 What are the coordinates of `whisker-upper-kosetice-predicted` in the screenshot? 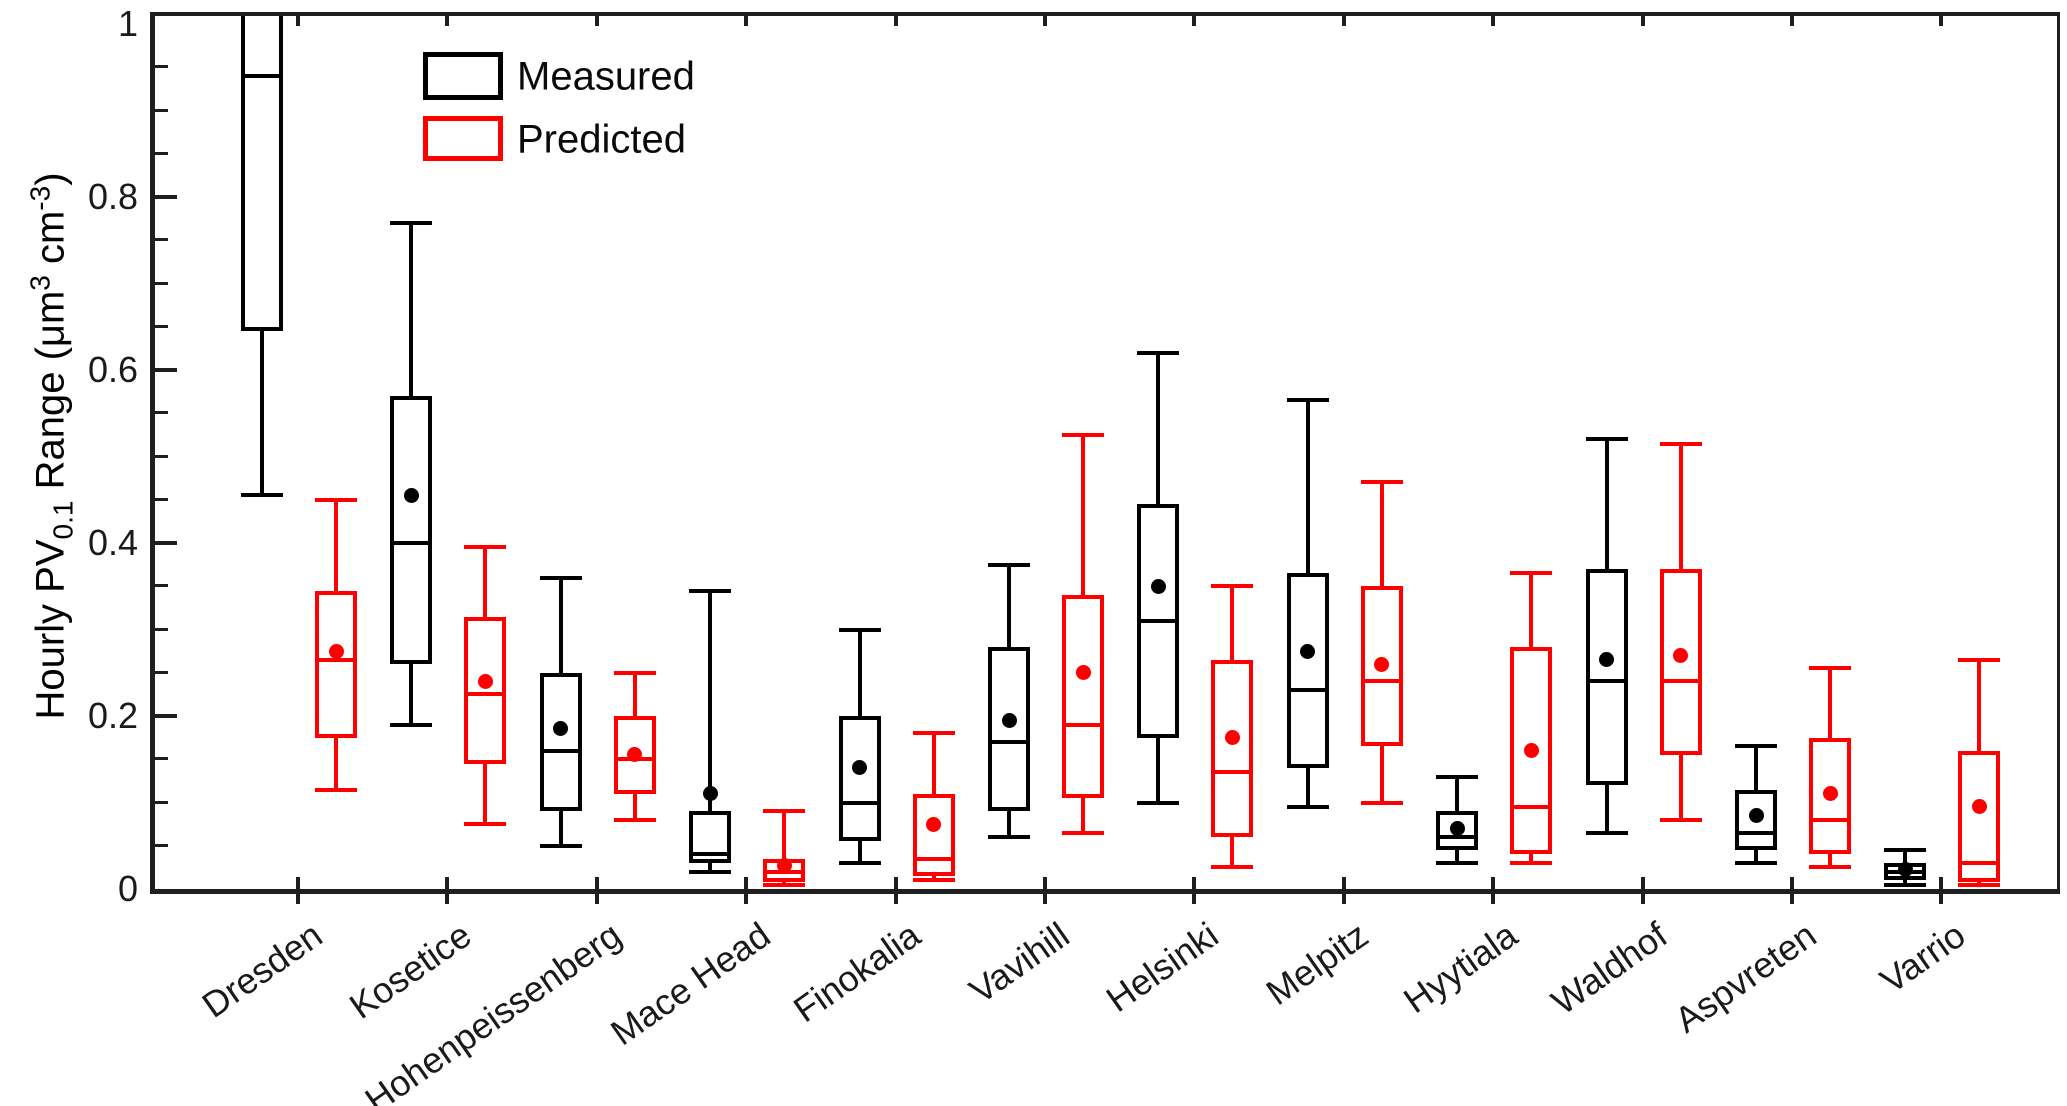 It's located at (485, 582).